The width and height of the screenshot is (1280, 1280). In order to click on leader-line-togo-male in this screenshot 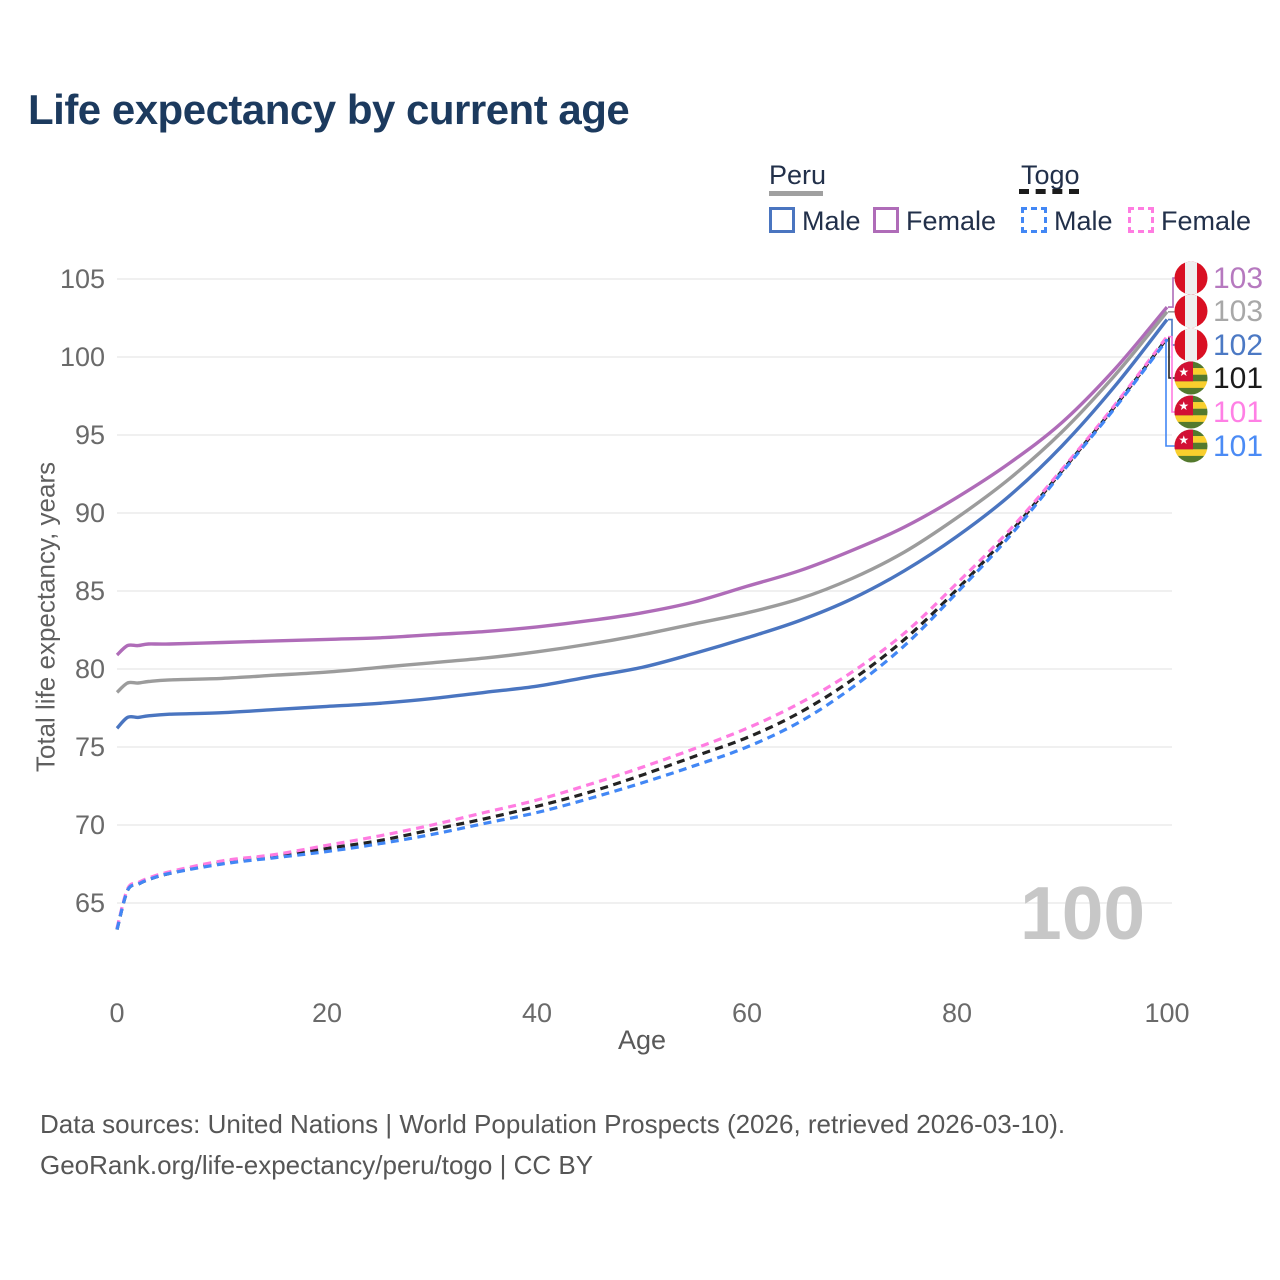, I will do `click(1170, 393)`.